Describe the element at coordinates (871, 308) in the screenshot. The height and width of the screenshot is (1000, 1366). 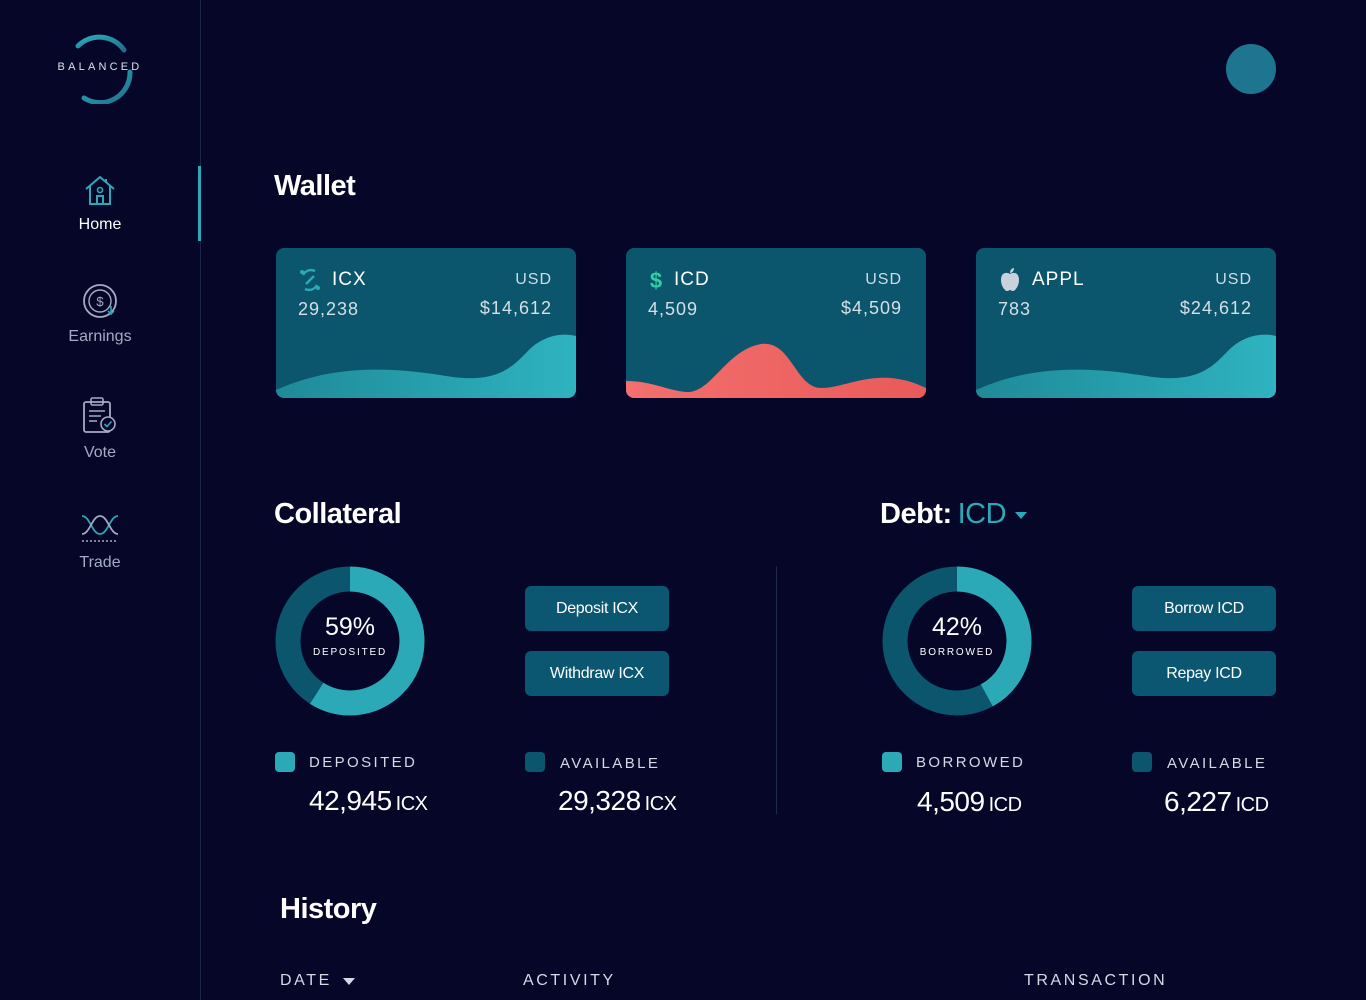
I see `card-usd-value: $4,509` at that location.